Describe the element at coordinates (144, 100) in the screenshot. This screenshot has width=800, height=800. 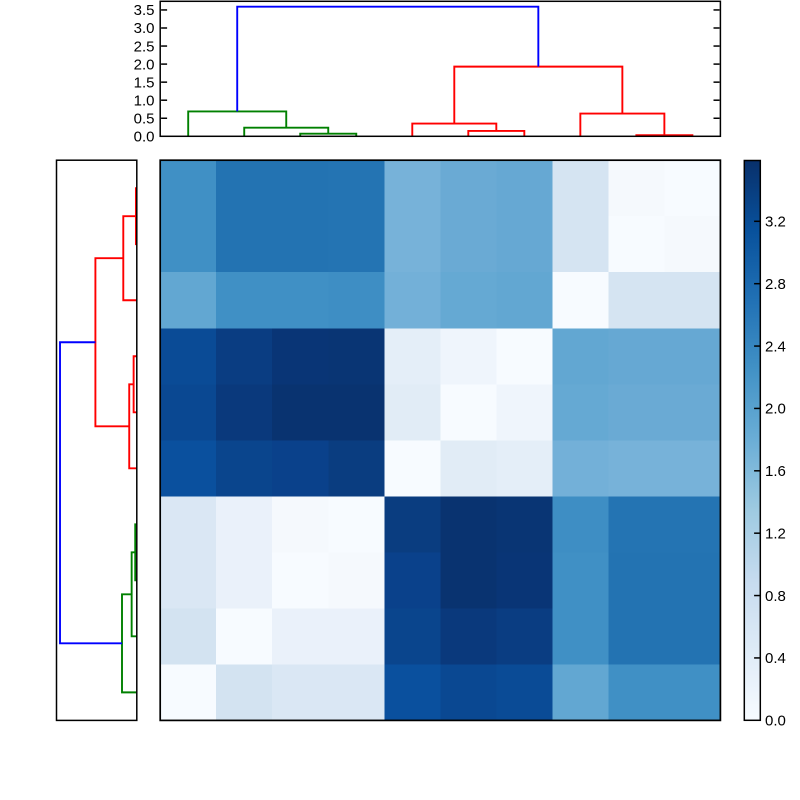
I see `svg-text: 1.0` at that location.